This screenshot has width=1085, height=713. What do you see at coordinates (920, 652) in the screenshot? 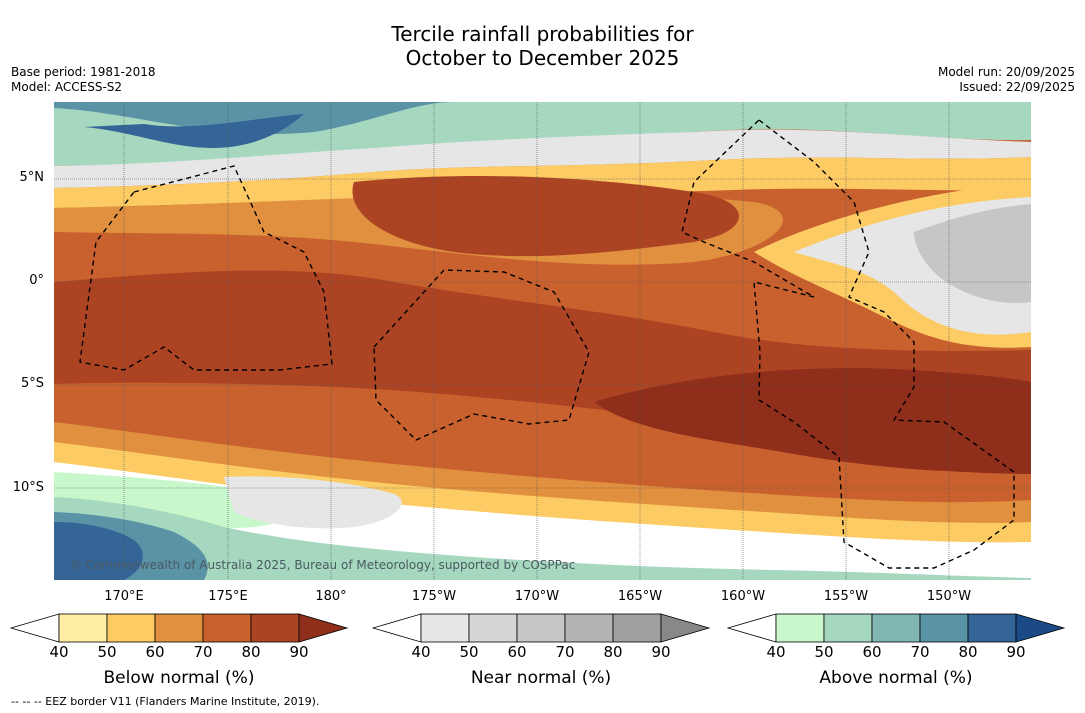
I see `colorbar-above-tick: 70` at bounding box center [920, 652].